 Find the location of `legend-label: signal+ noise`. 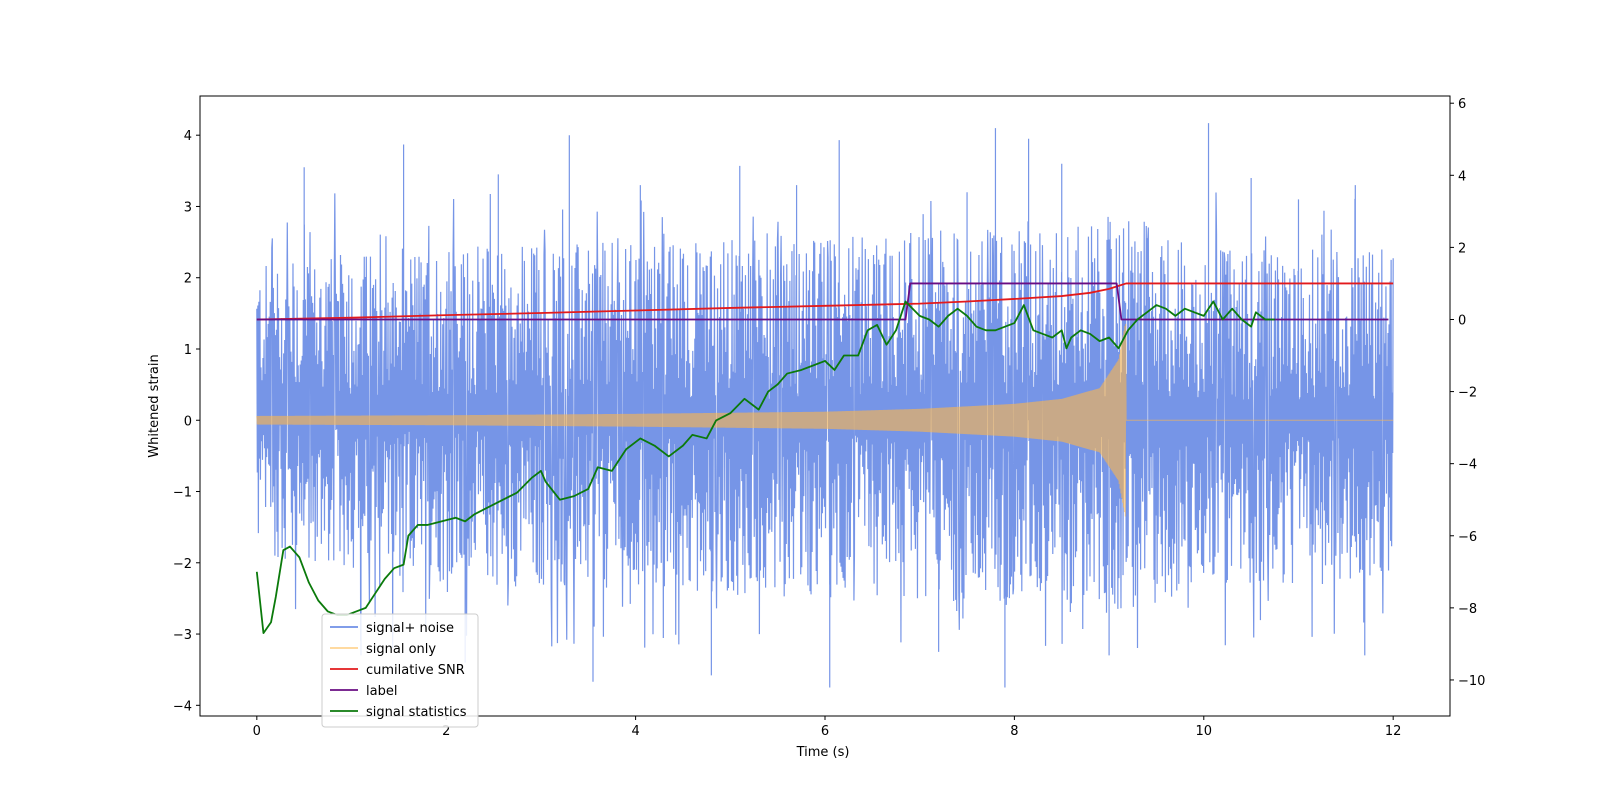

legend-label: signal+ noise is located at coordinates (410, 628).